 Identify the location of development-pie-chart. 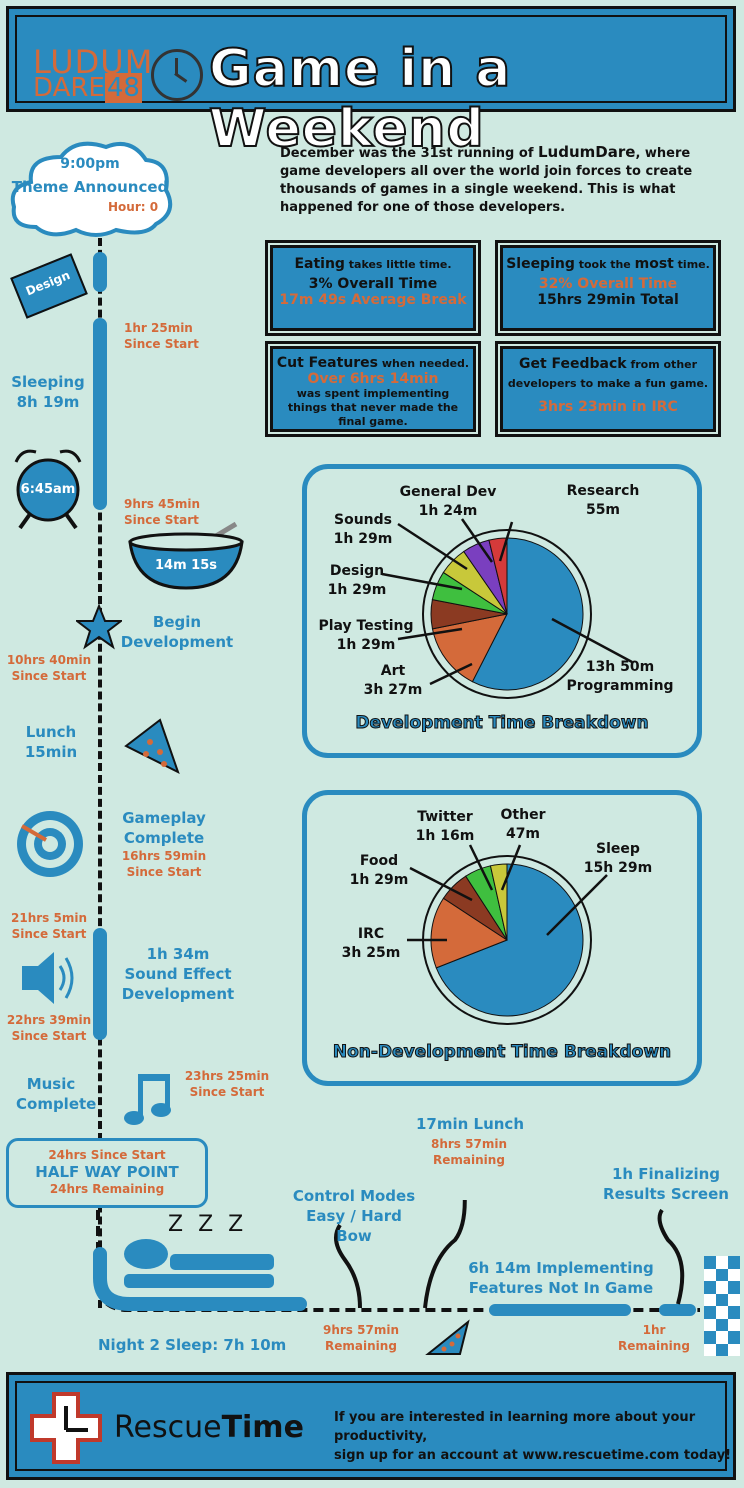
(507, 608).